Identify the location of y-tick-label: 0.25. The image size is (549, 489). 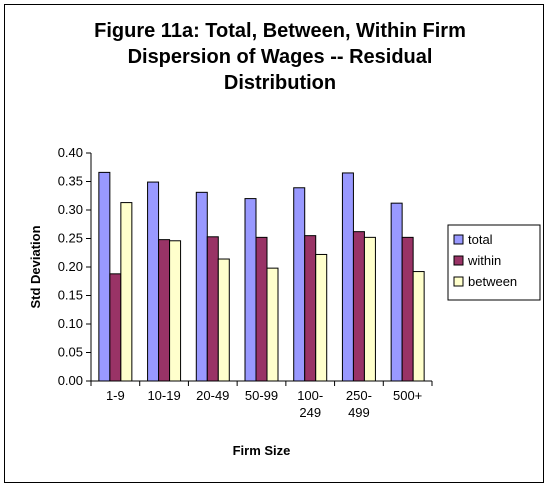
(70, 238).